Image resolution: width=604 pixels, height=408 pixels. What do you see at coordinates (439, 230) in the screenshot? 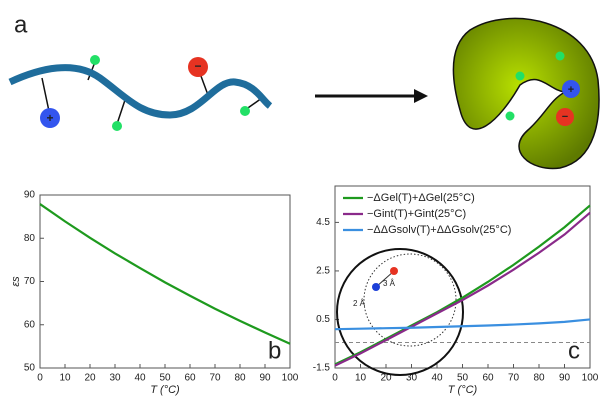
I see `legend-label: −ΔΔGsolv(T)+ΔΔGsolv(25°C)` at bounding box center [439, 230].